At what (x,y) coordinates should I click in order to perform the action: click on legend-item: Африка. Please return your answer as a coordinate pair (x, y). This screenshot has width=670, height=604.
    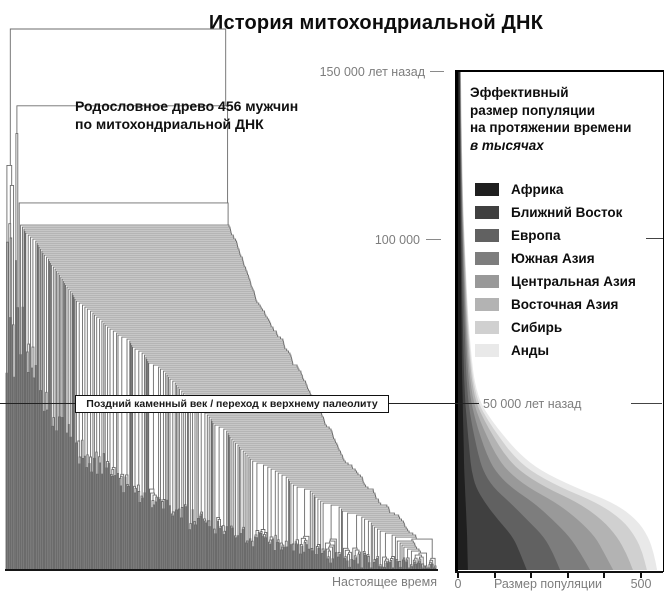
    Looking at the image, I should click on (555, 189).